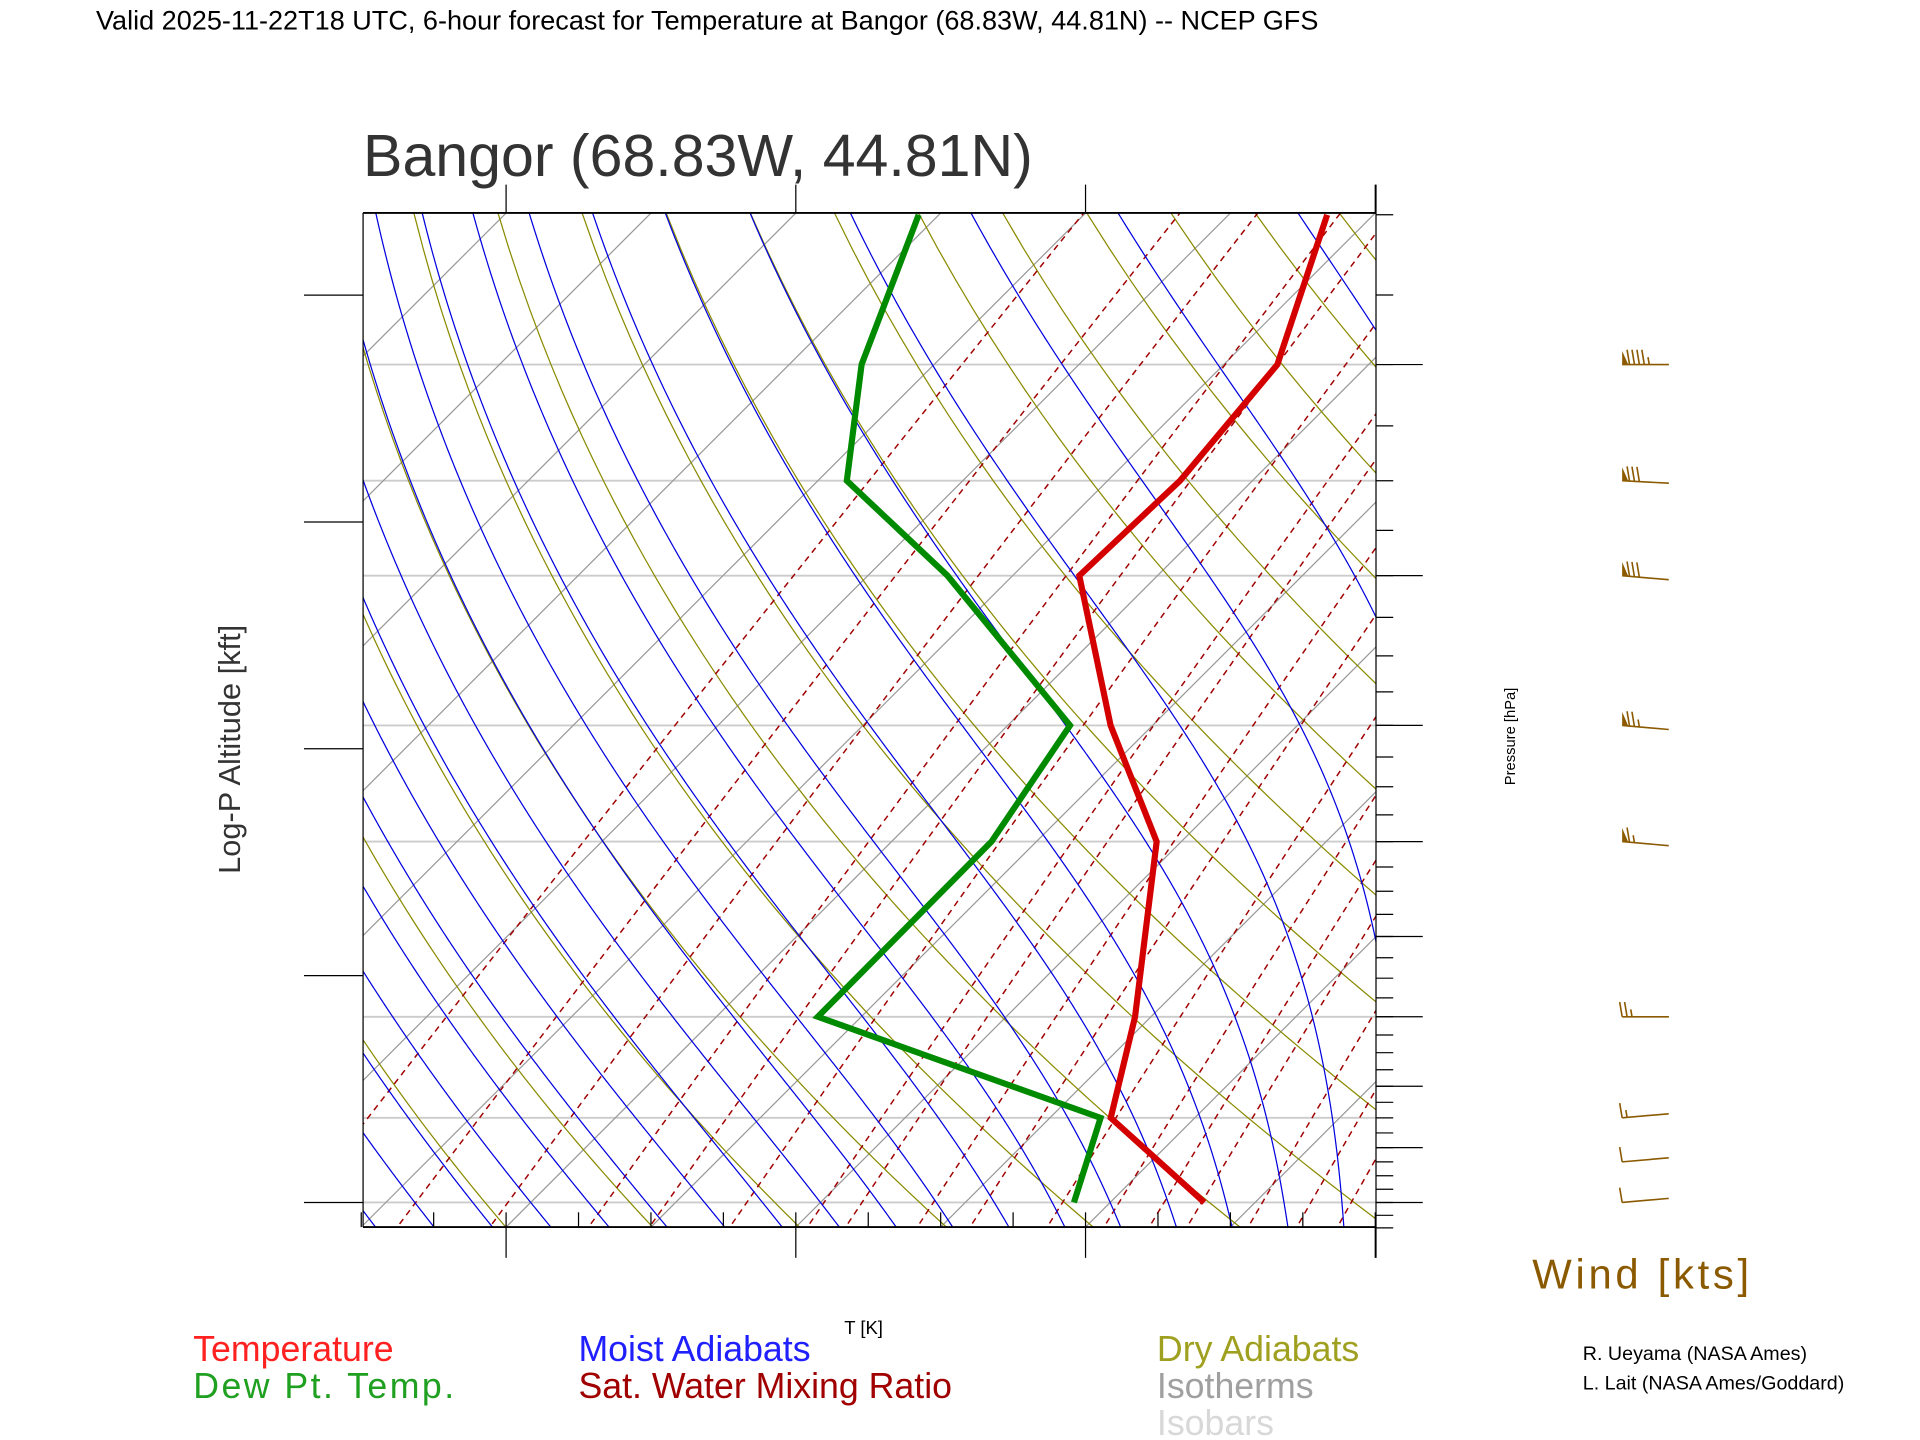 This screenshot has width=1920, height=1440. What do you see at coordinates (229, 749) in the screenshot?
I see `left-axis-label: Log-P Altitude [kft]` at bounding box center [229, 749].